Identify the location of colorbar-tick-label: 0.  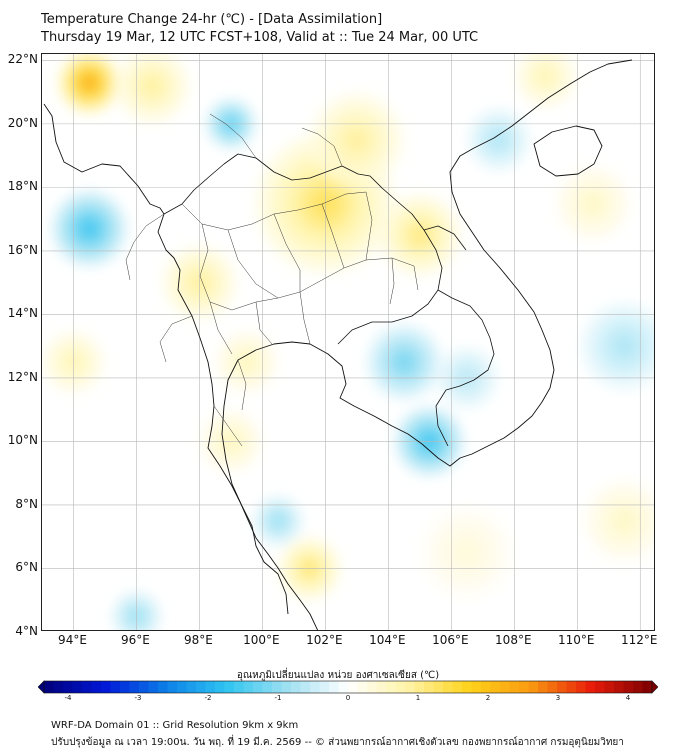
(348, 698).